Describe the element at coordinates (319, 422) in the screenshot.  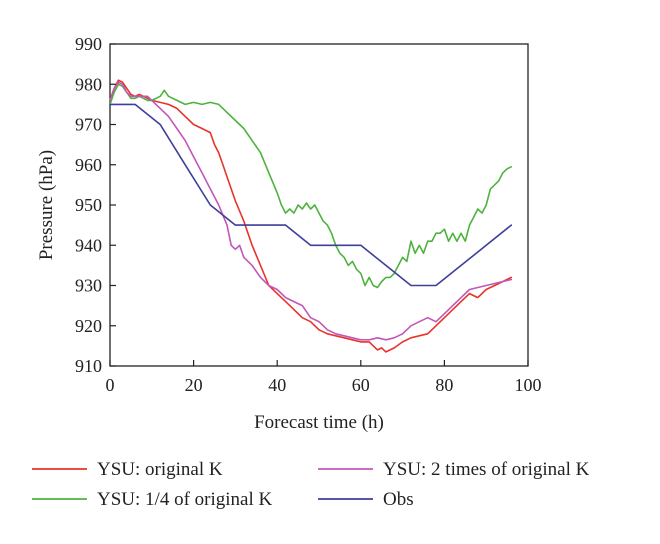
I see `x-axis-label: Forecast time (h)` at that location.